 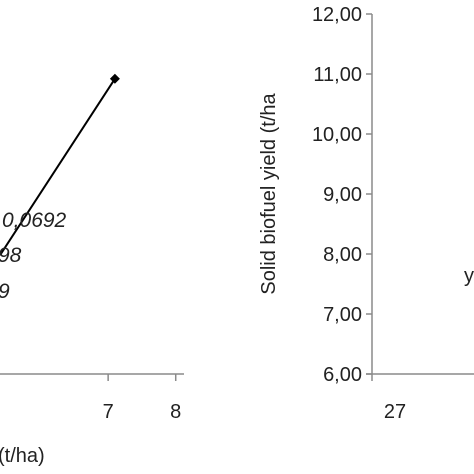 What do you see at coordinates (58, 167) in the screenshot?
I see `trend-line` at bounding box center [58, 167].